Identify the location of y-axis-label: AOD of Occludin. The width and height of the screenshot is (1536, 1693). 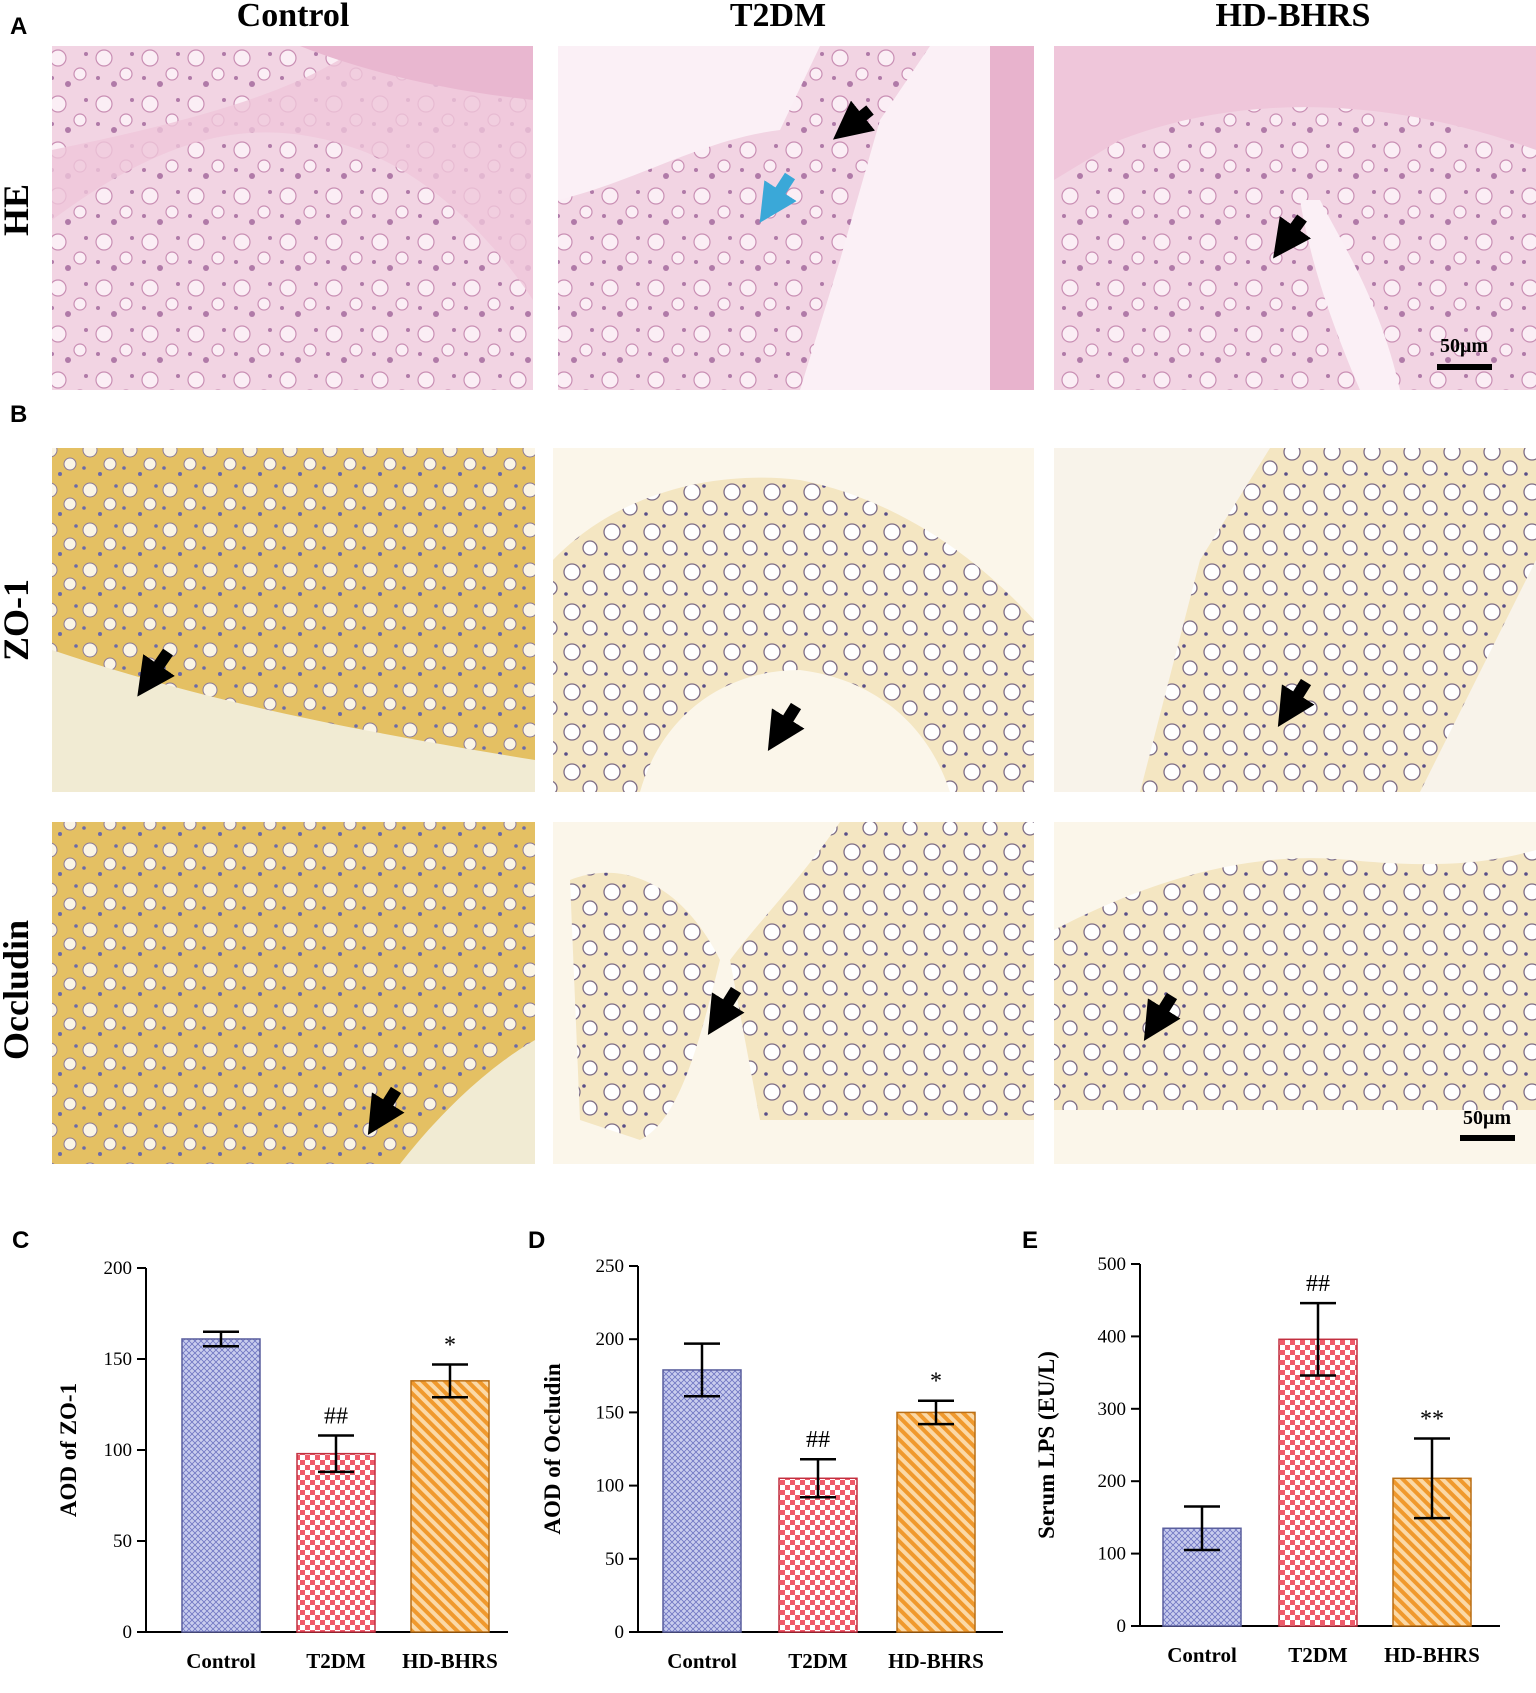
(552, 1448).